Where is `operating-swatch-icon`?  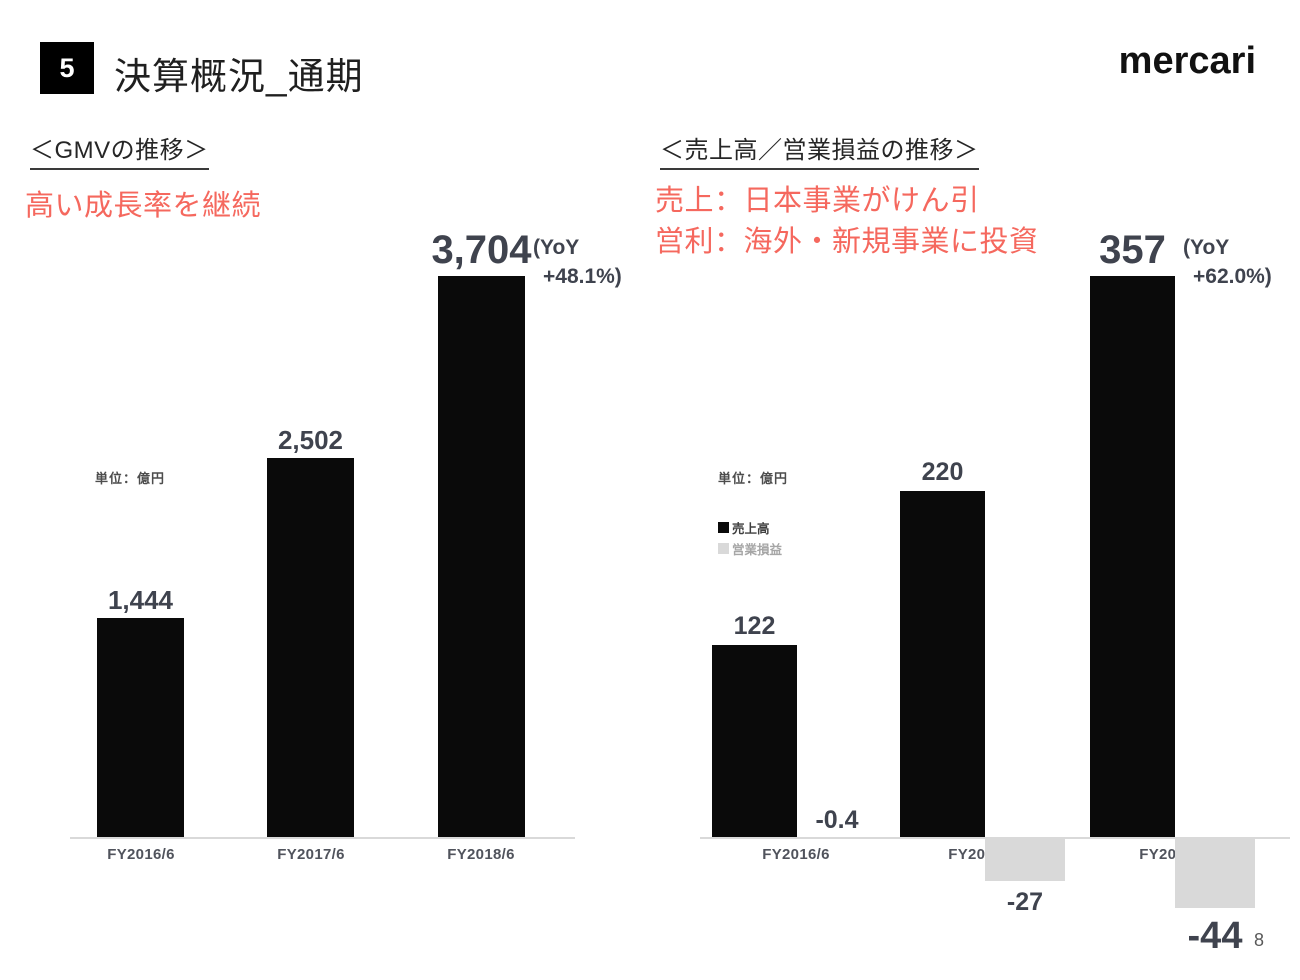 operating-swatch-icon is located at coordinates (723, 548).